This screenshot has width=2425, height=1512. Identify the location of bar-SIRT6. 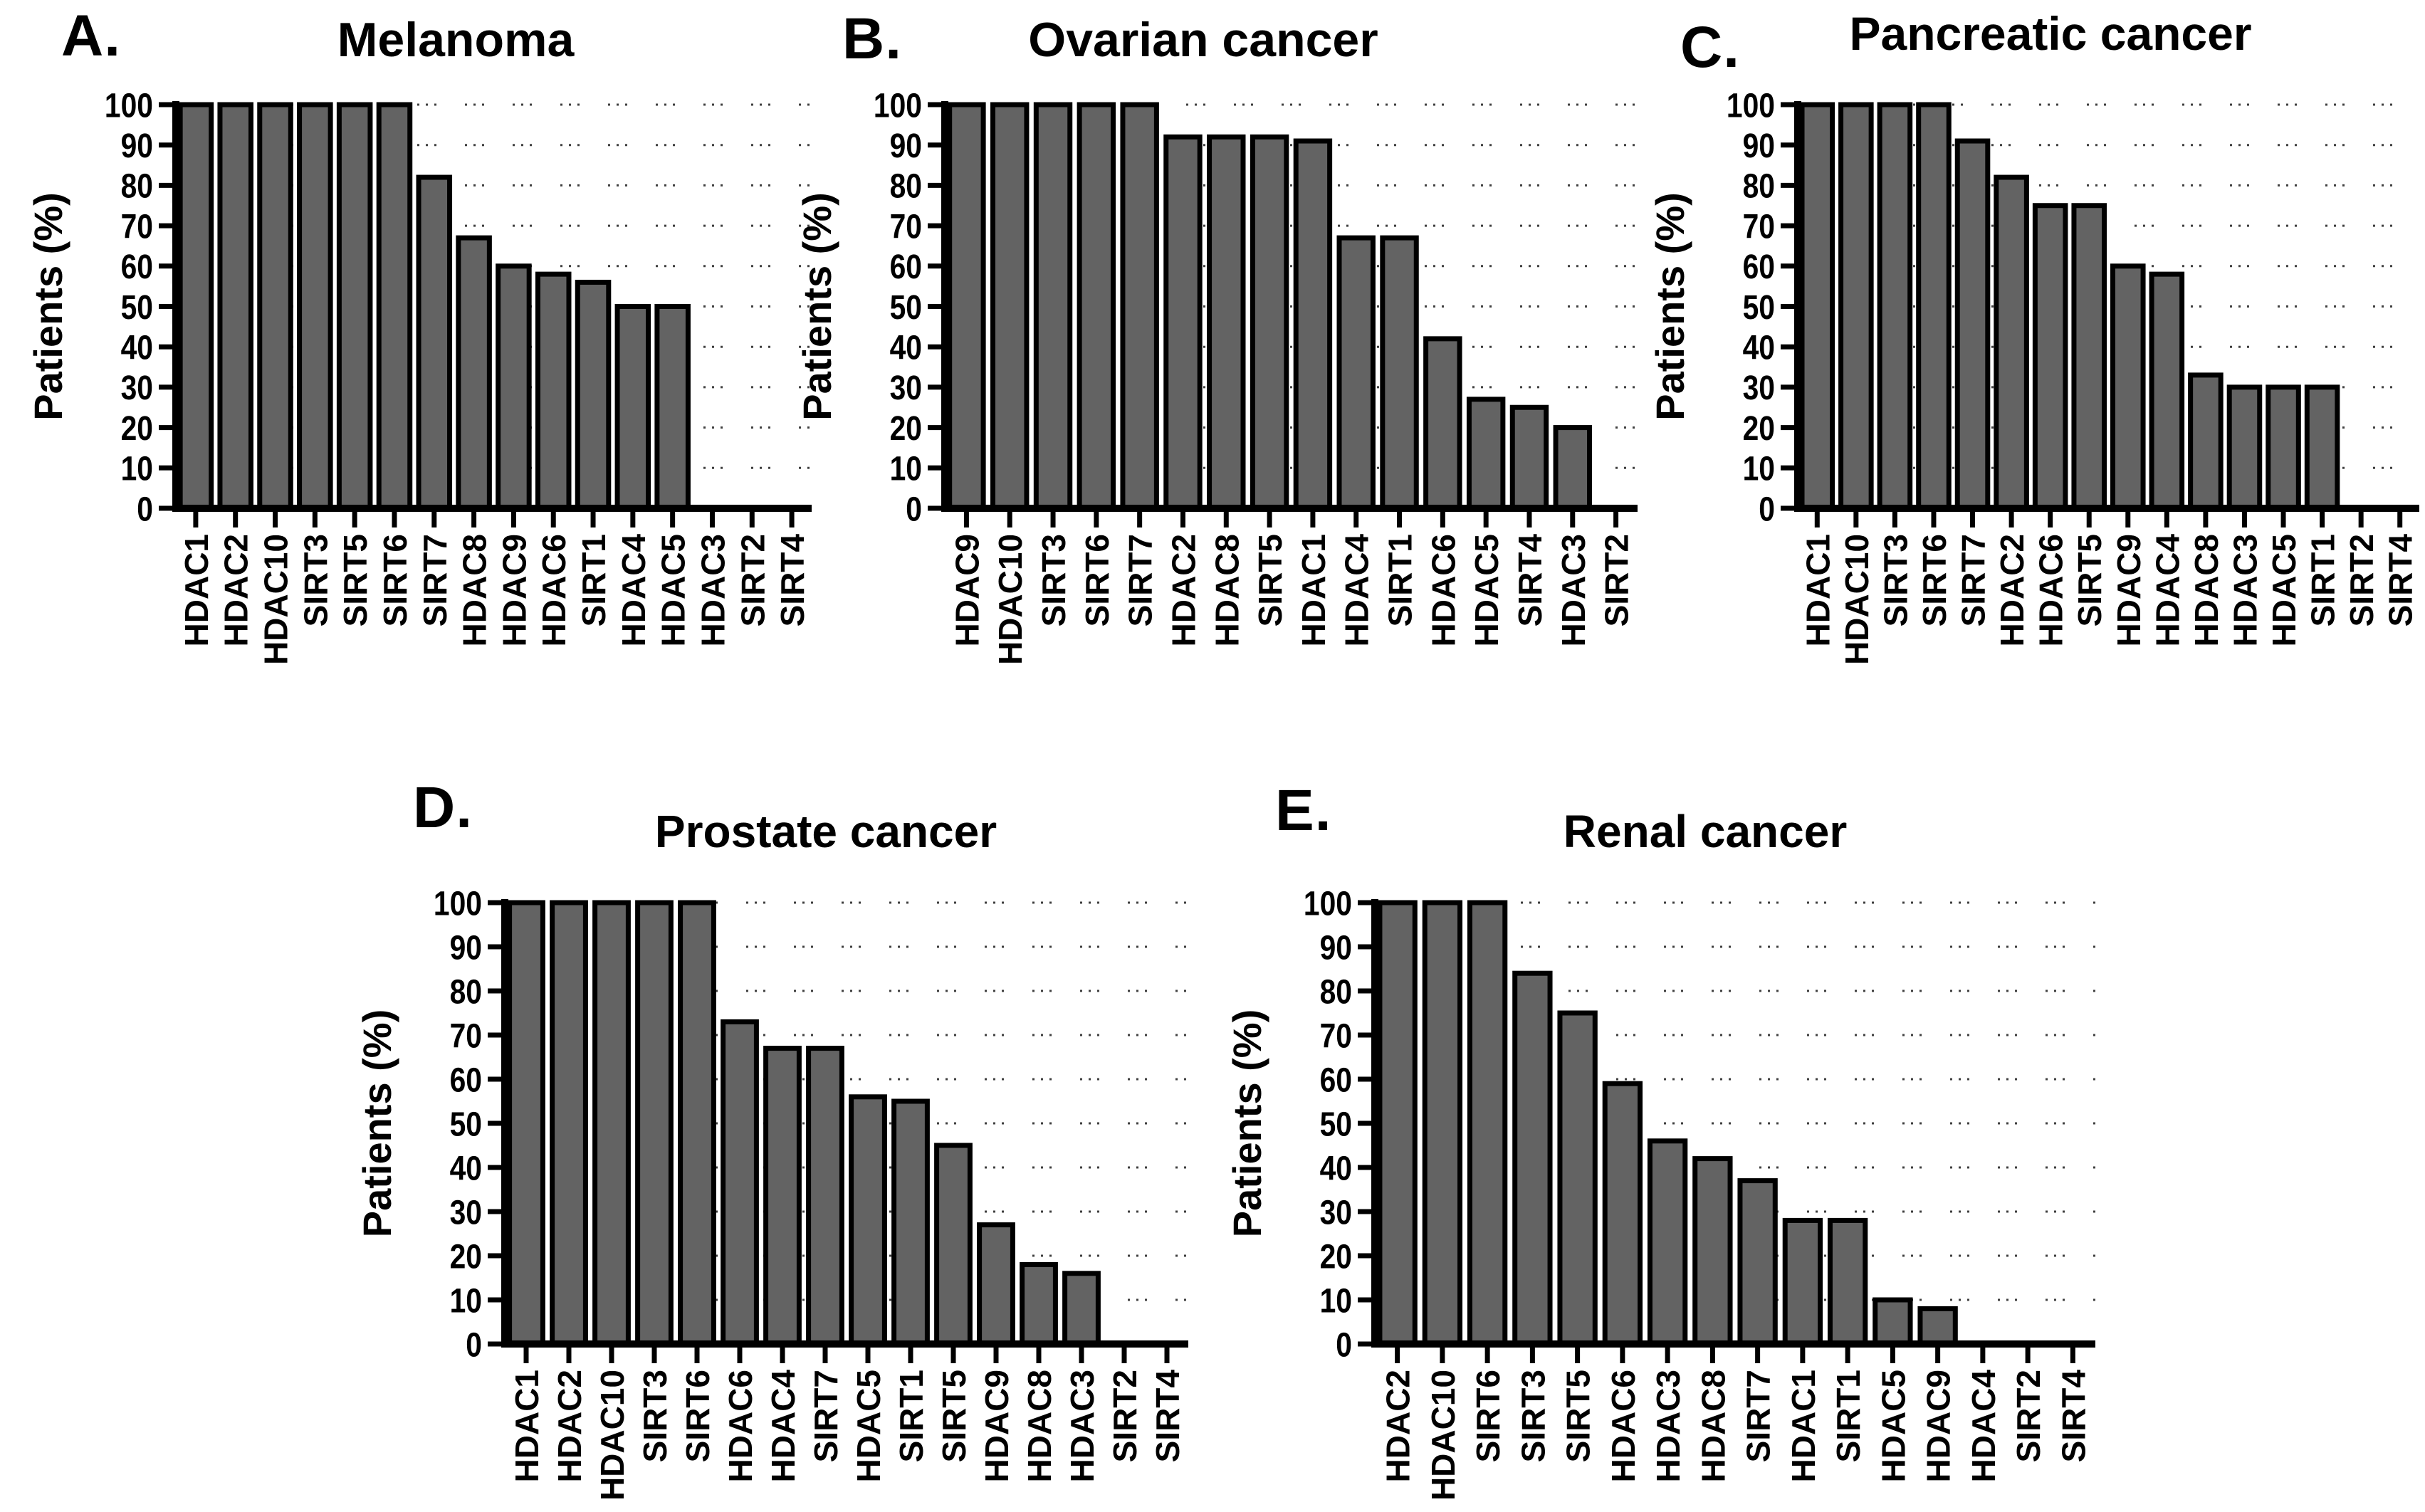
(1096, 306).